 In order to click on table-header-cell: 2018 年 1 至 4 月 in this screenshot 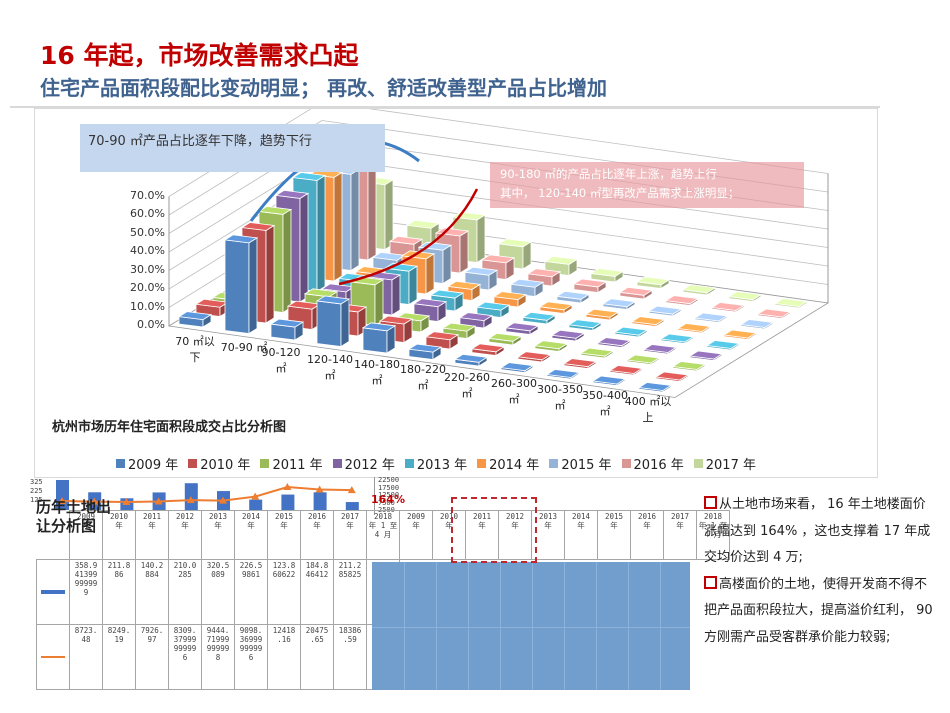, I will do `click(383, 535)`.